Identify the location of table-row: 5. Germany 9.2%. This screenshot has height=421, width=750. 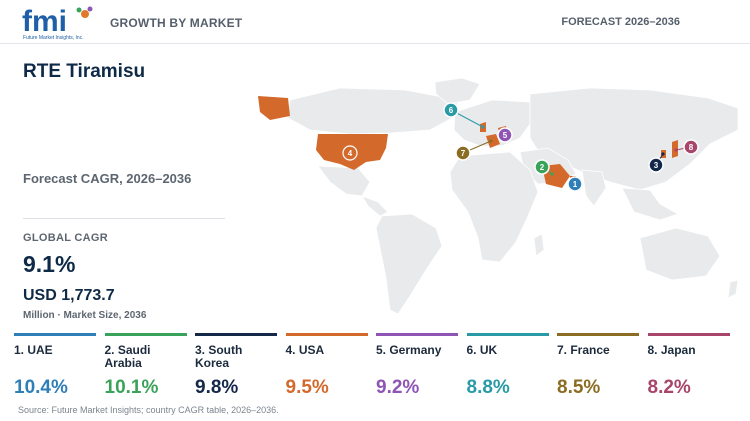
(417, 365).